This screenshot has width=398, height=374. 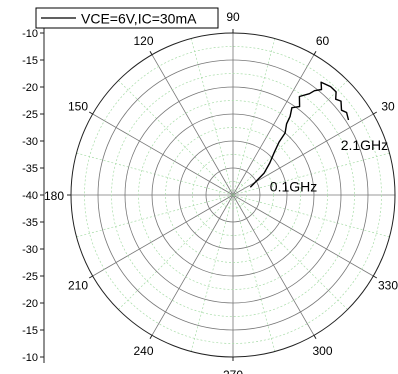 I want to click on radial-tick-label-lower: -25, so click(x=30, y=277).